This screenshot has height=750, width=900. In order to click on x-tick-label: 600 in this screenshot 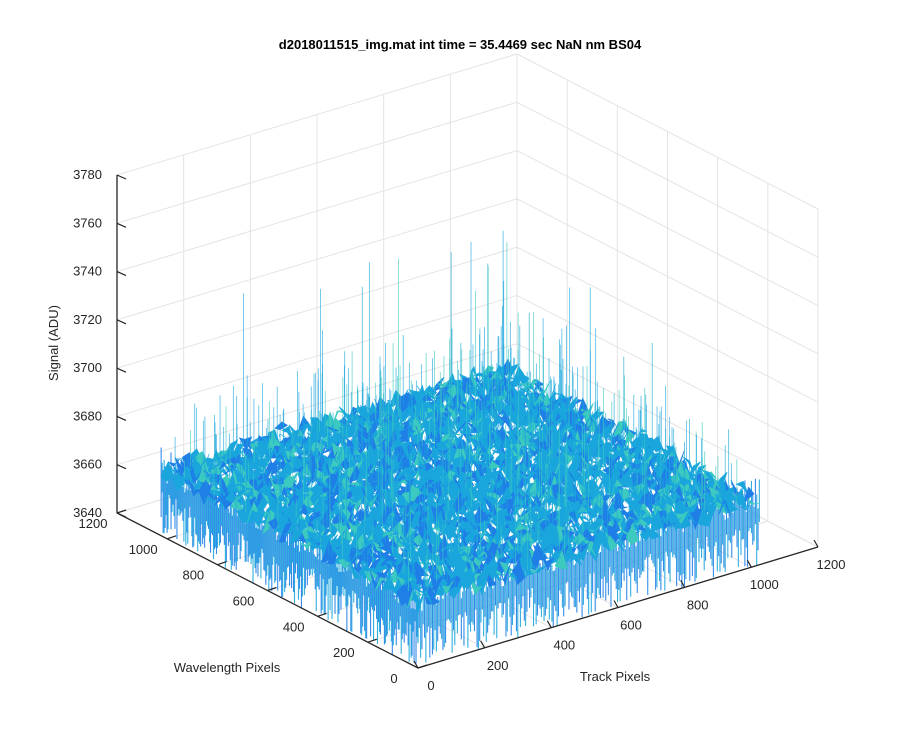, I will do `click(631, 625)`.